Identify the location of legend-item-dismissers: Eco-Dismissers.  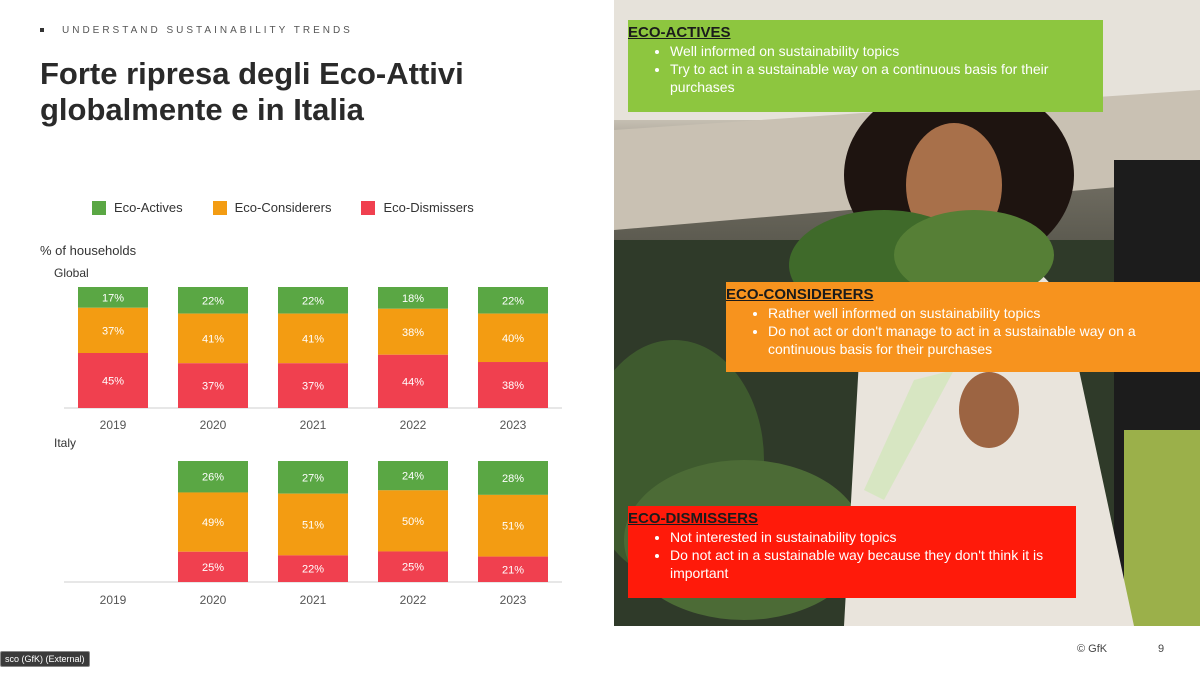
(417, 207).